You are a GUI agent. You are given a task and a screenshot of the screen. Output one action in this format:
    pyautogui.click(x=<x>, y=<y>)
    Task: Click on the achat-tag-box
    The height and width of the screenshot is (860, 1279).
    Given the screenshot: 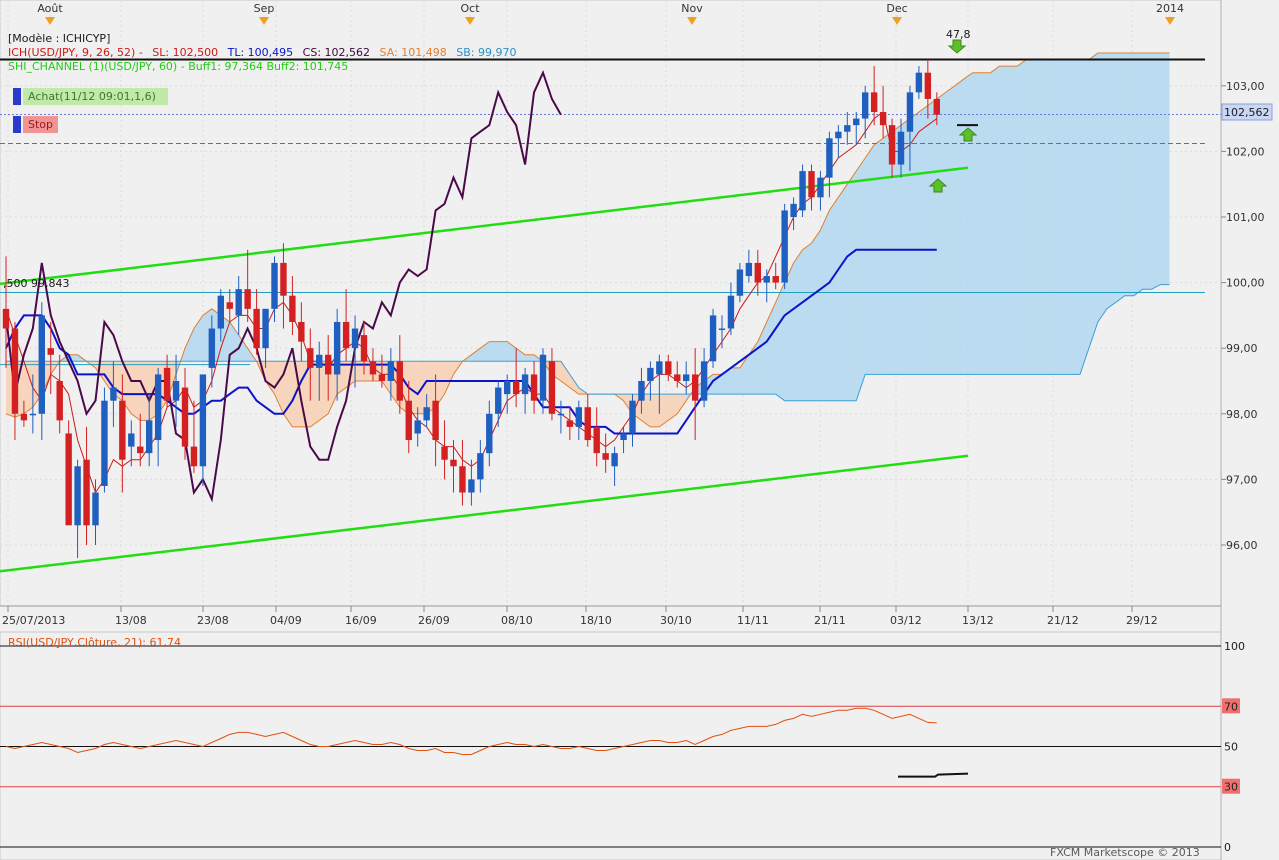 What is the action you would take?
    pyautogui.click(x=95, y=96)
    